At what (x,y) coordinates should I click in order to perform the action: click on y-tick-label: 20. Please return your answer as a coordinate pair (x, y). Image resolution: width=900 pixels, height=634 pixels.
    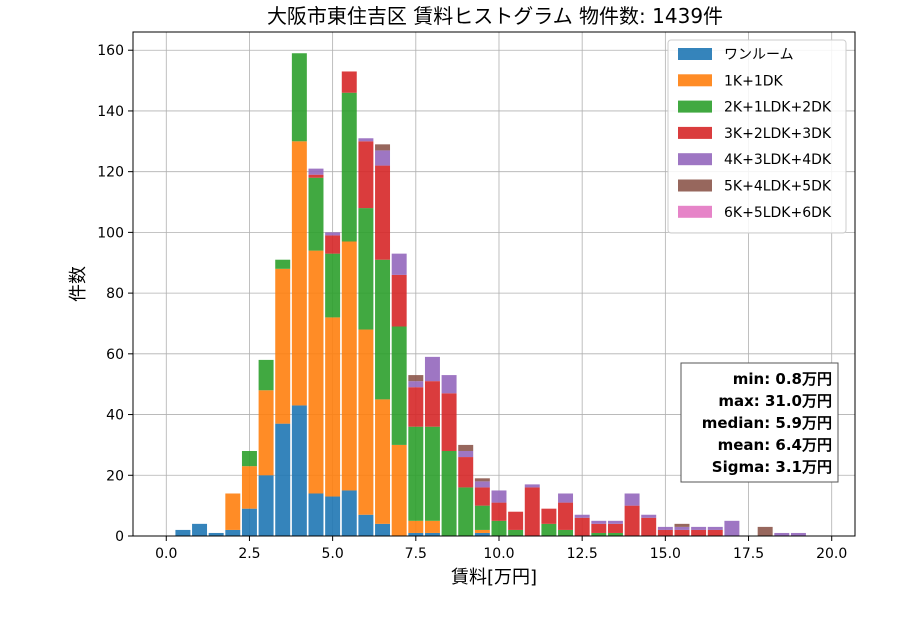
    Looking at the image, I should click on (115, 476).